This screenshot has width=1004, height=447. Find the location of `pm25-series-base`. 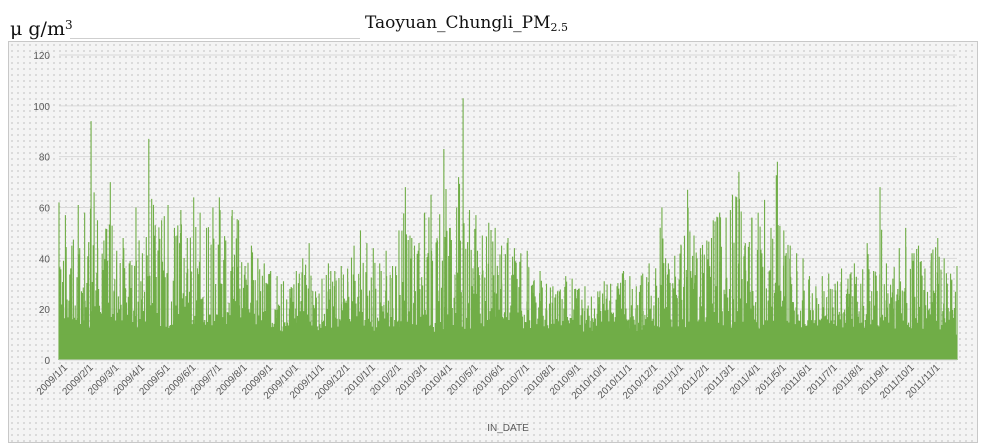

pm25-series-base is located at coordinates (508, 347).